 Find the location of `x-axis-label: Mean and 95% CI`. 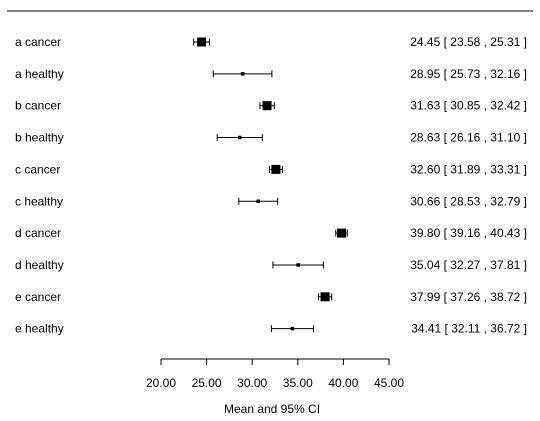

x-axis-label: Mean and 95% CI is located at coordinates (272, 409).